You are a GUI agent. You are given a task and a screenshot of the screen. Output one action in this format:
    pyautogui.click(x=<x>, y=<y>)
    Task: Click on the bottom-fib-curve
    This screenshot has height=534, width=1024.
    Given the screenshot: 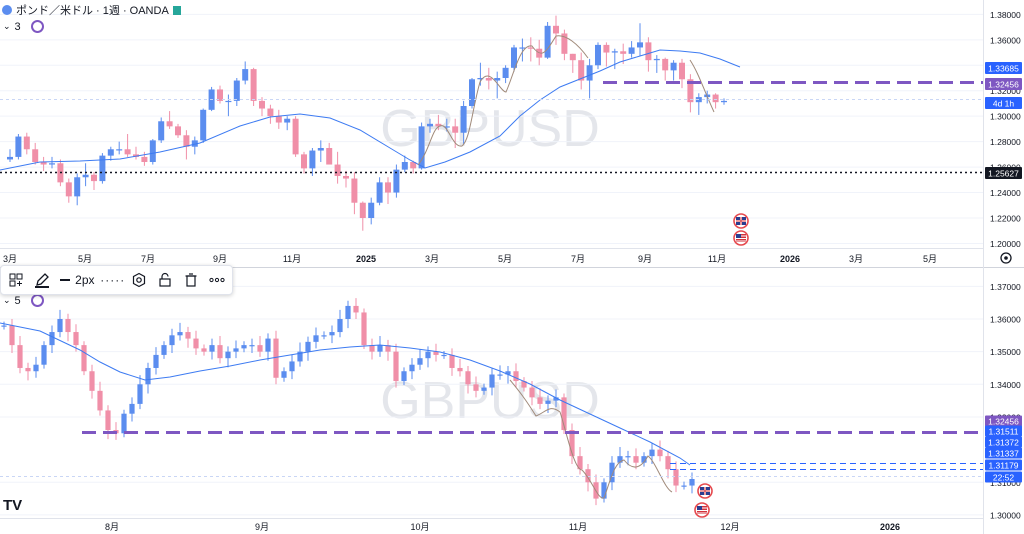 What is the action you would take?
    pyautogui.click(x=591, y=439)
    